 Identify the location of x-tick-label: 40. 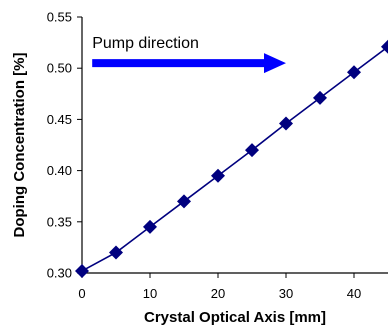
(354, 293).